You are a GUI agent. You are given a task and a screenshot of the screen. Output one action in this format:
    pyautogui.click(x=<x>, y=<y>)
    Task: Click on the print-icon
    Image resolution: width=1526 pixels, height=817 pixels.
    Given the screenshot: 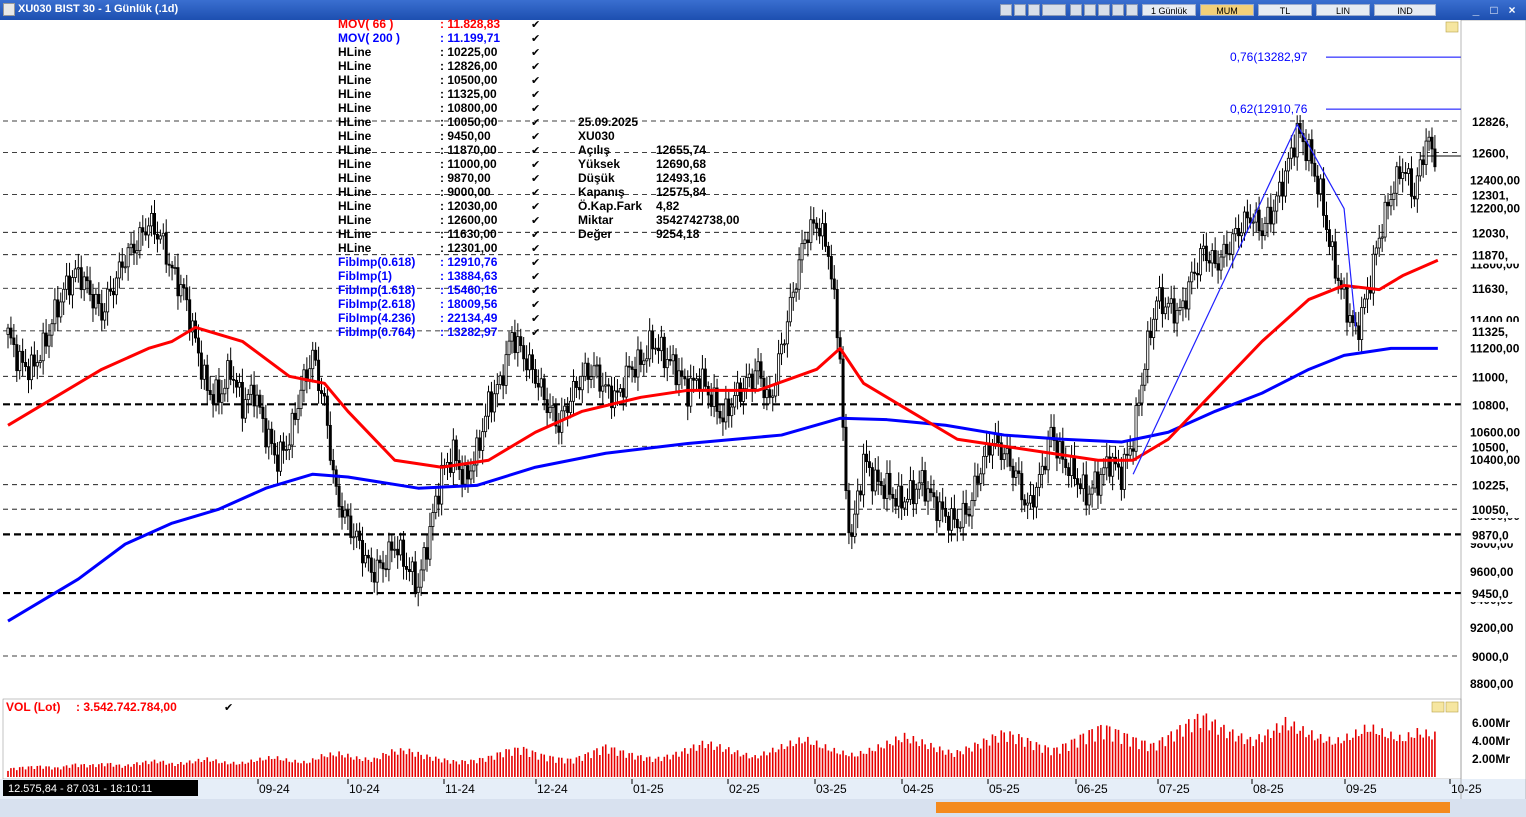 What is the action you would take?
    pyautogui.click(x=1118, y=10)
    